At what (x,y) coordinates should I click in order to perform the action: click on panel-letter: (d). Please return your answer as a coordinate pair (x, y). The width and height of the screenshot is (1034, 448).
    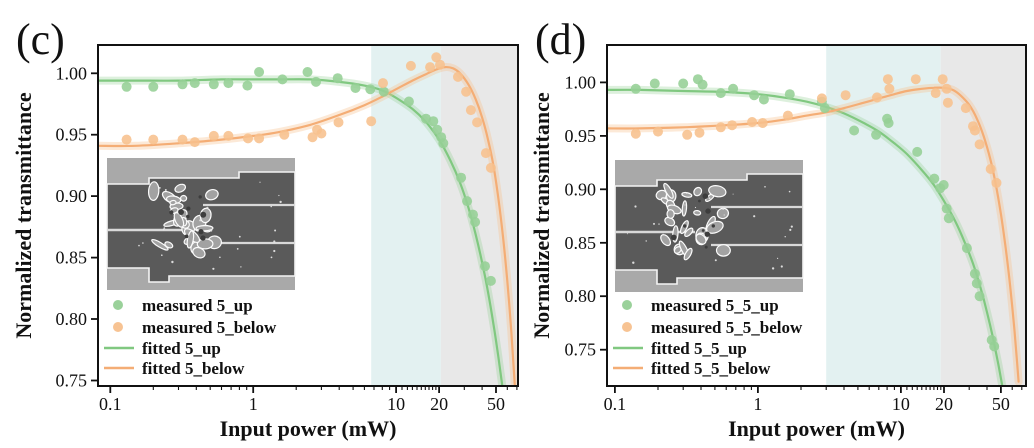
    Looking at the image, I should click on (560, 39).